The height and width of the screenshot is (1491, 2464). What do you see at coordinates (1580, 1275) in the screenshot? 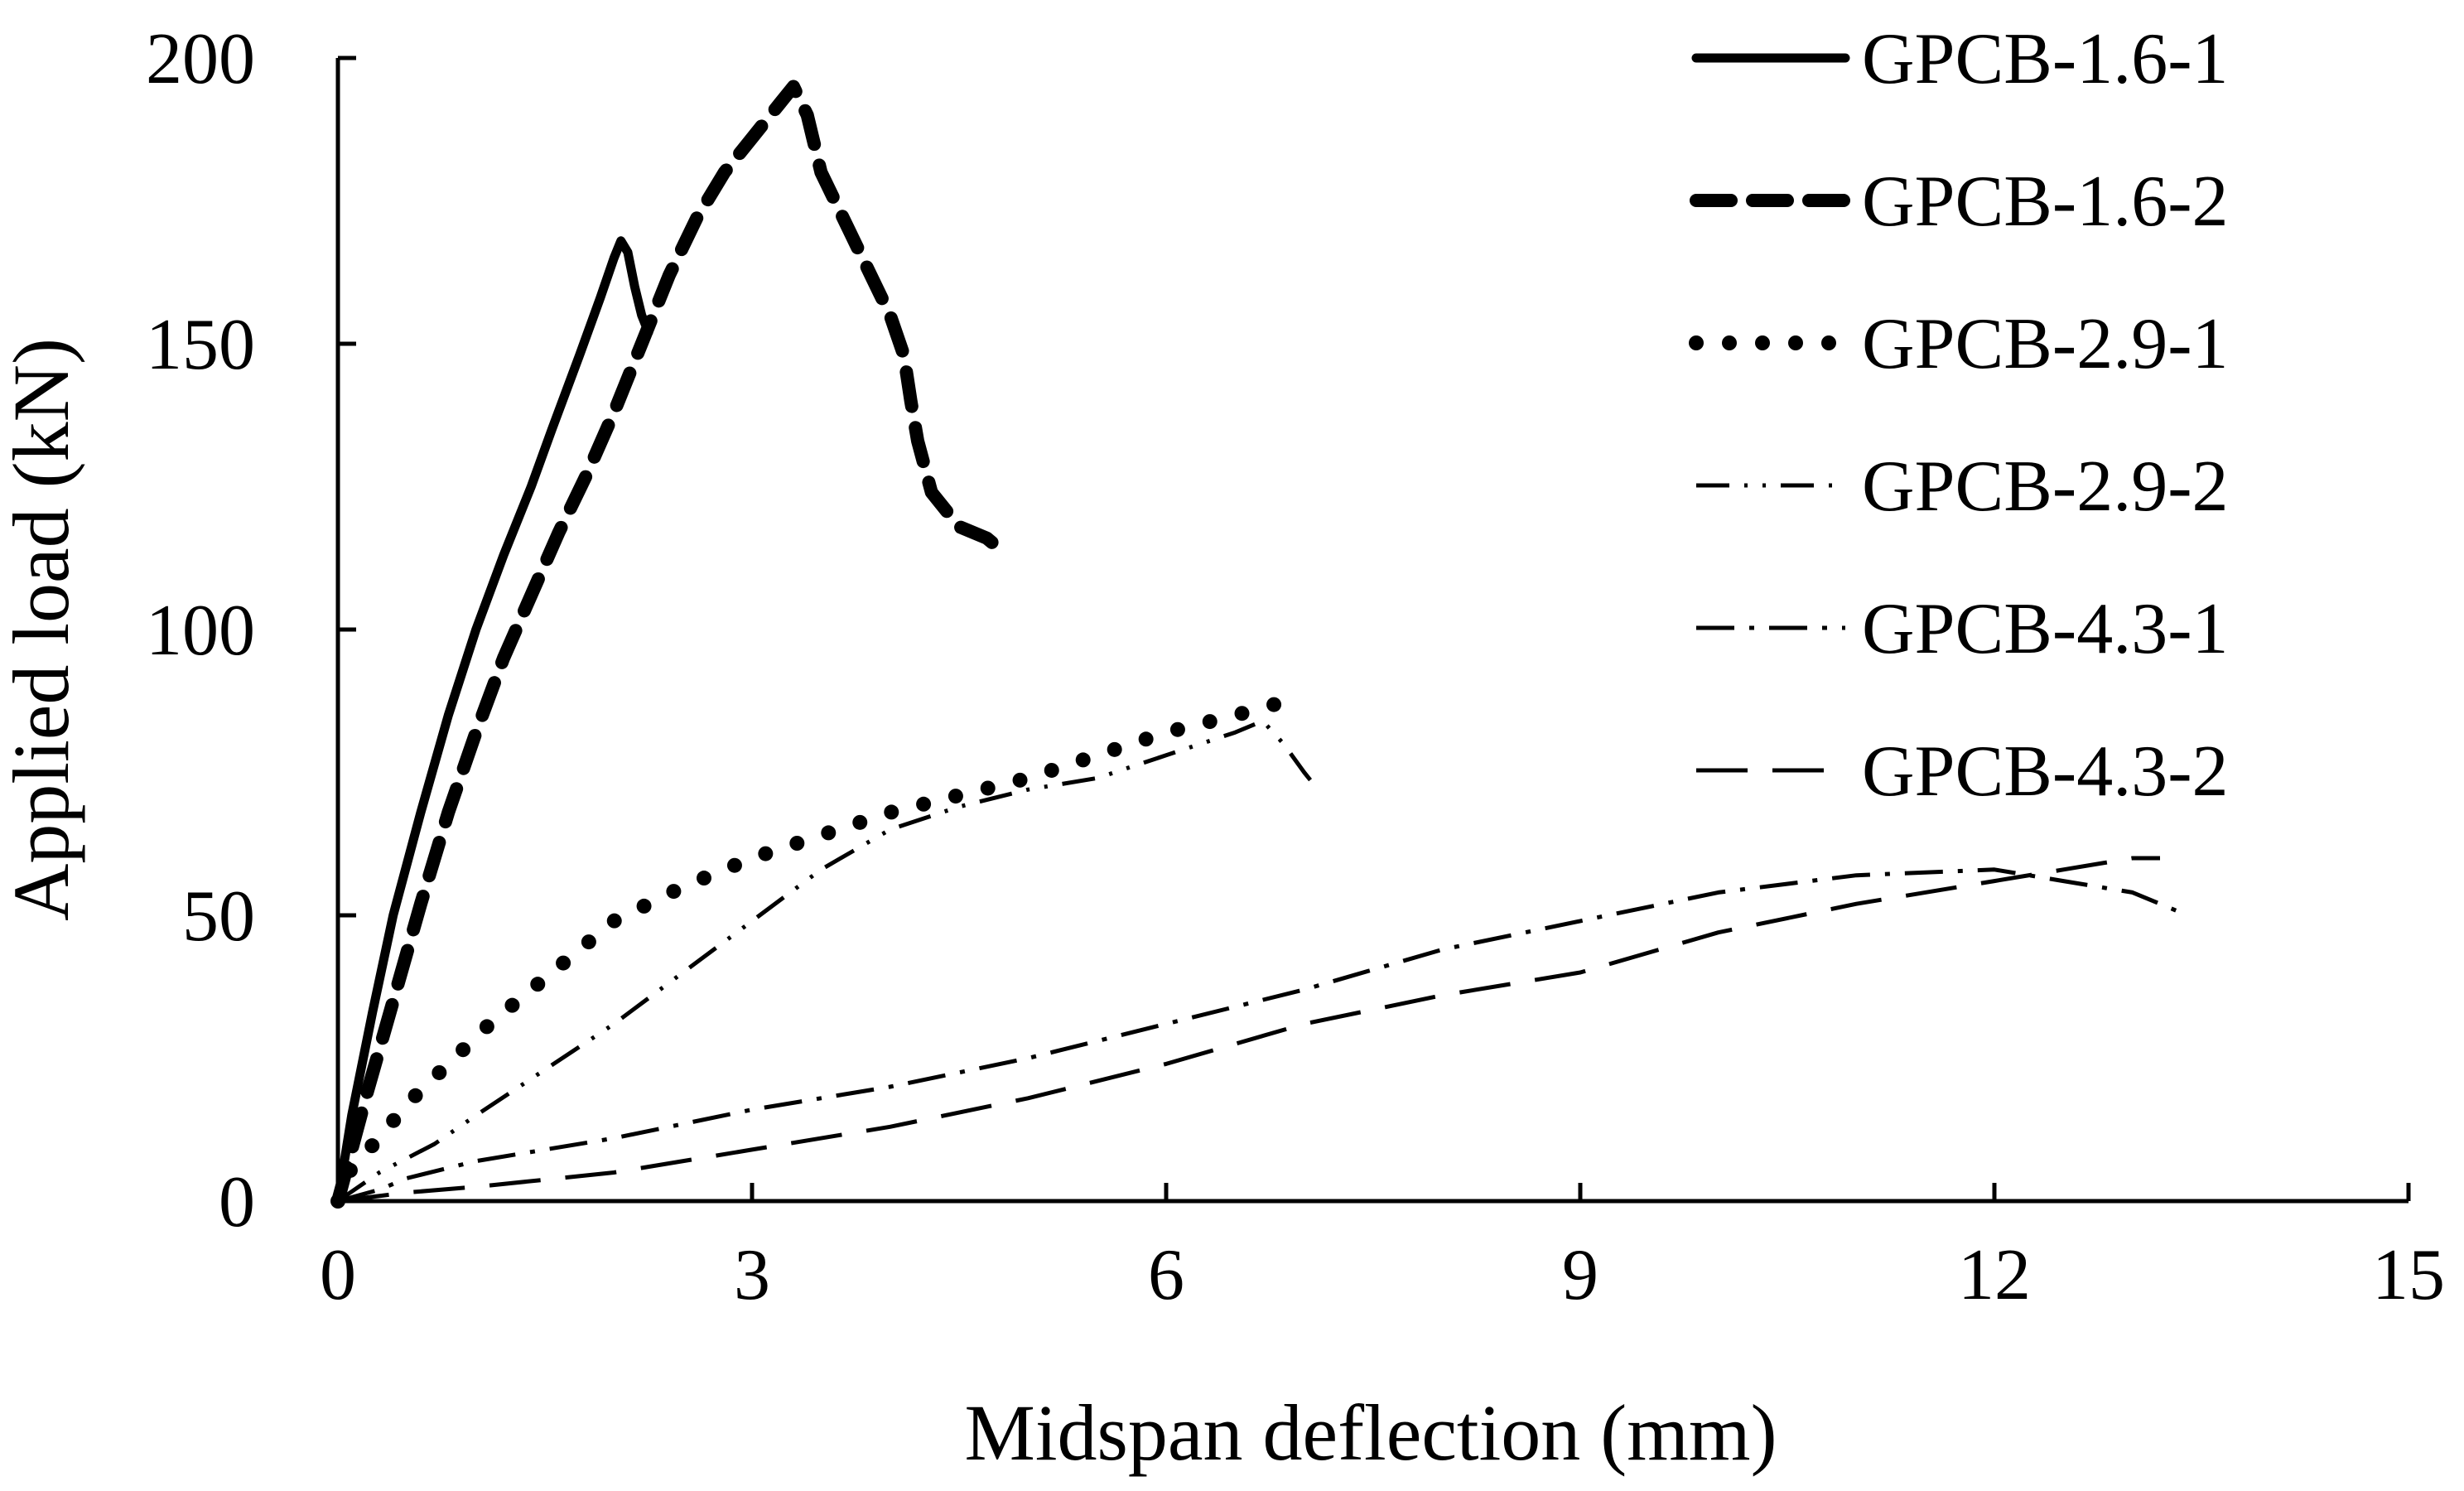
I see `x-tick-label: 9` at bounding box center [1580, 1275].